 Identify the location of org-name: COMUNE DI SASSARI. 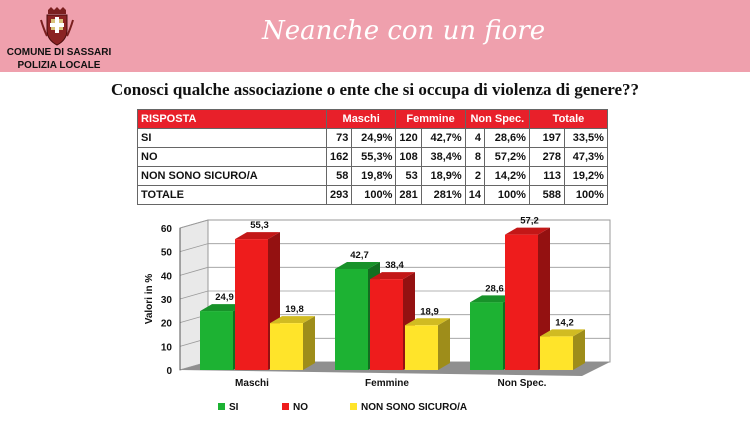
(59, 52).